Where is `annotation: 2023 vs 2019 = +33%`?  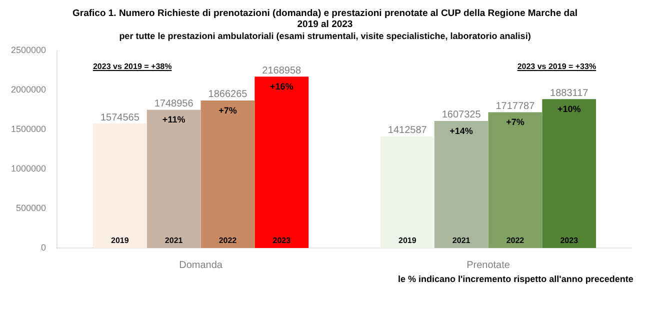 annotation: 2023 vs 2019 = +33% is located at coordinates (556, 67).